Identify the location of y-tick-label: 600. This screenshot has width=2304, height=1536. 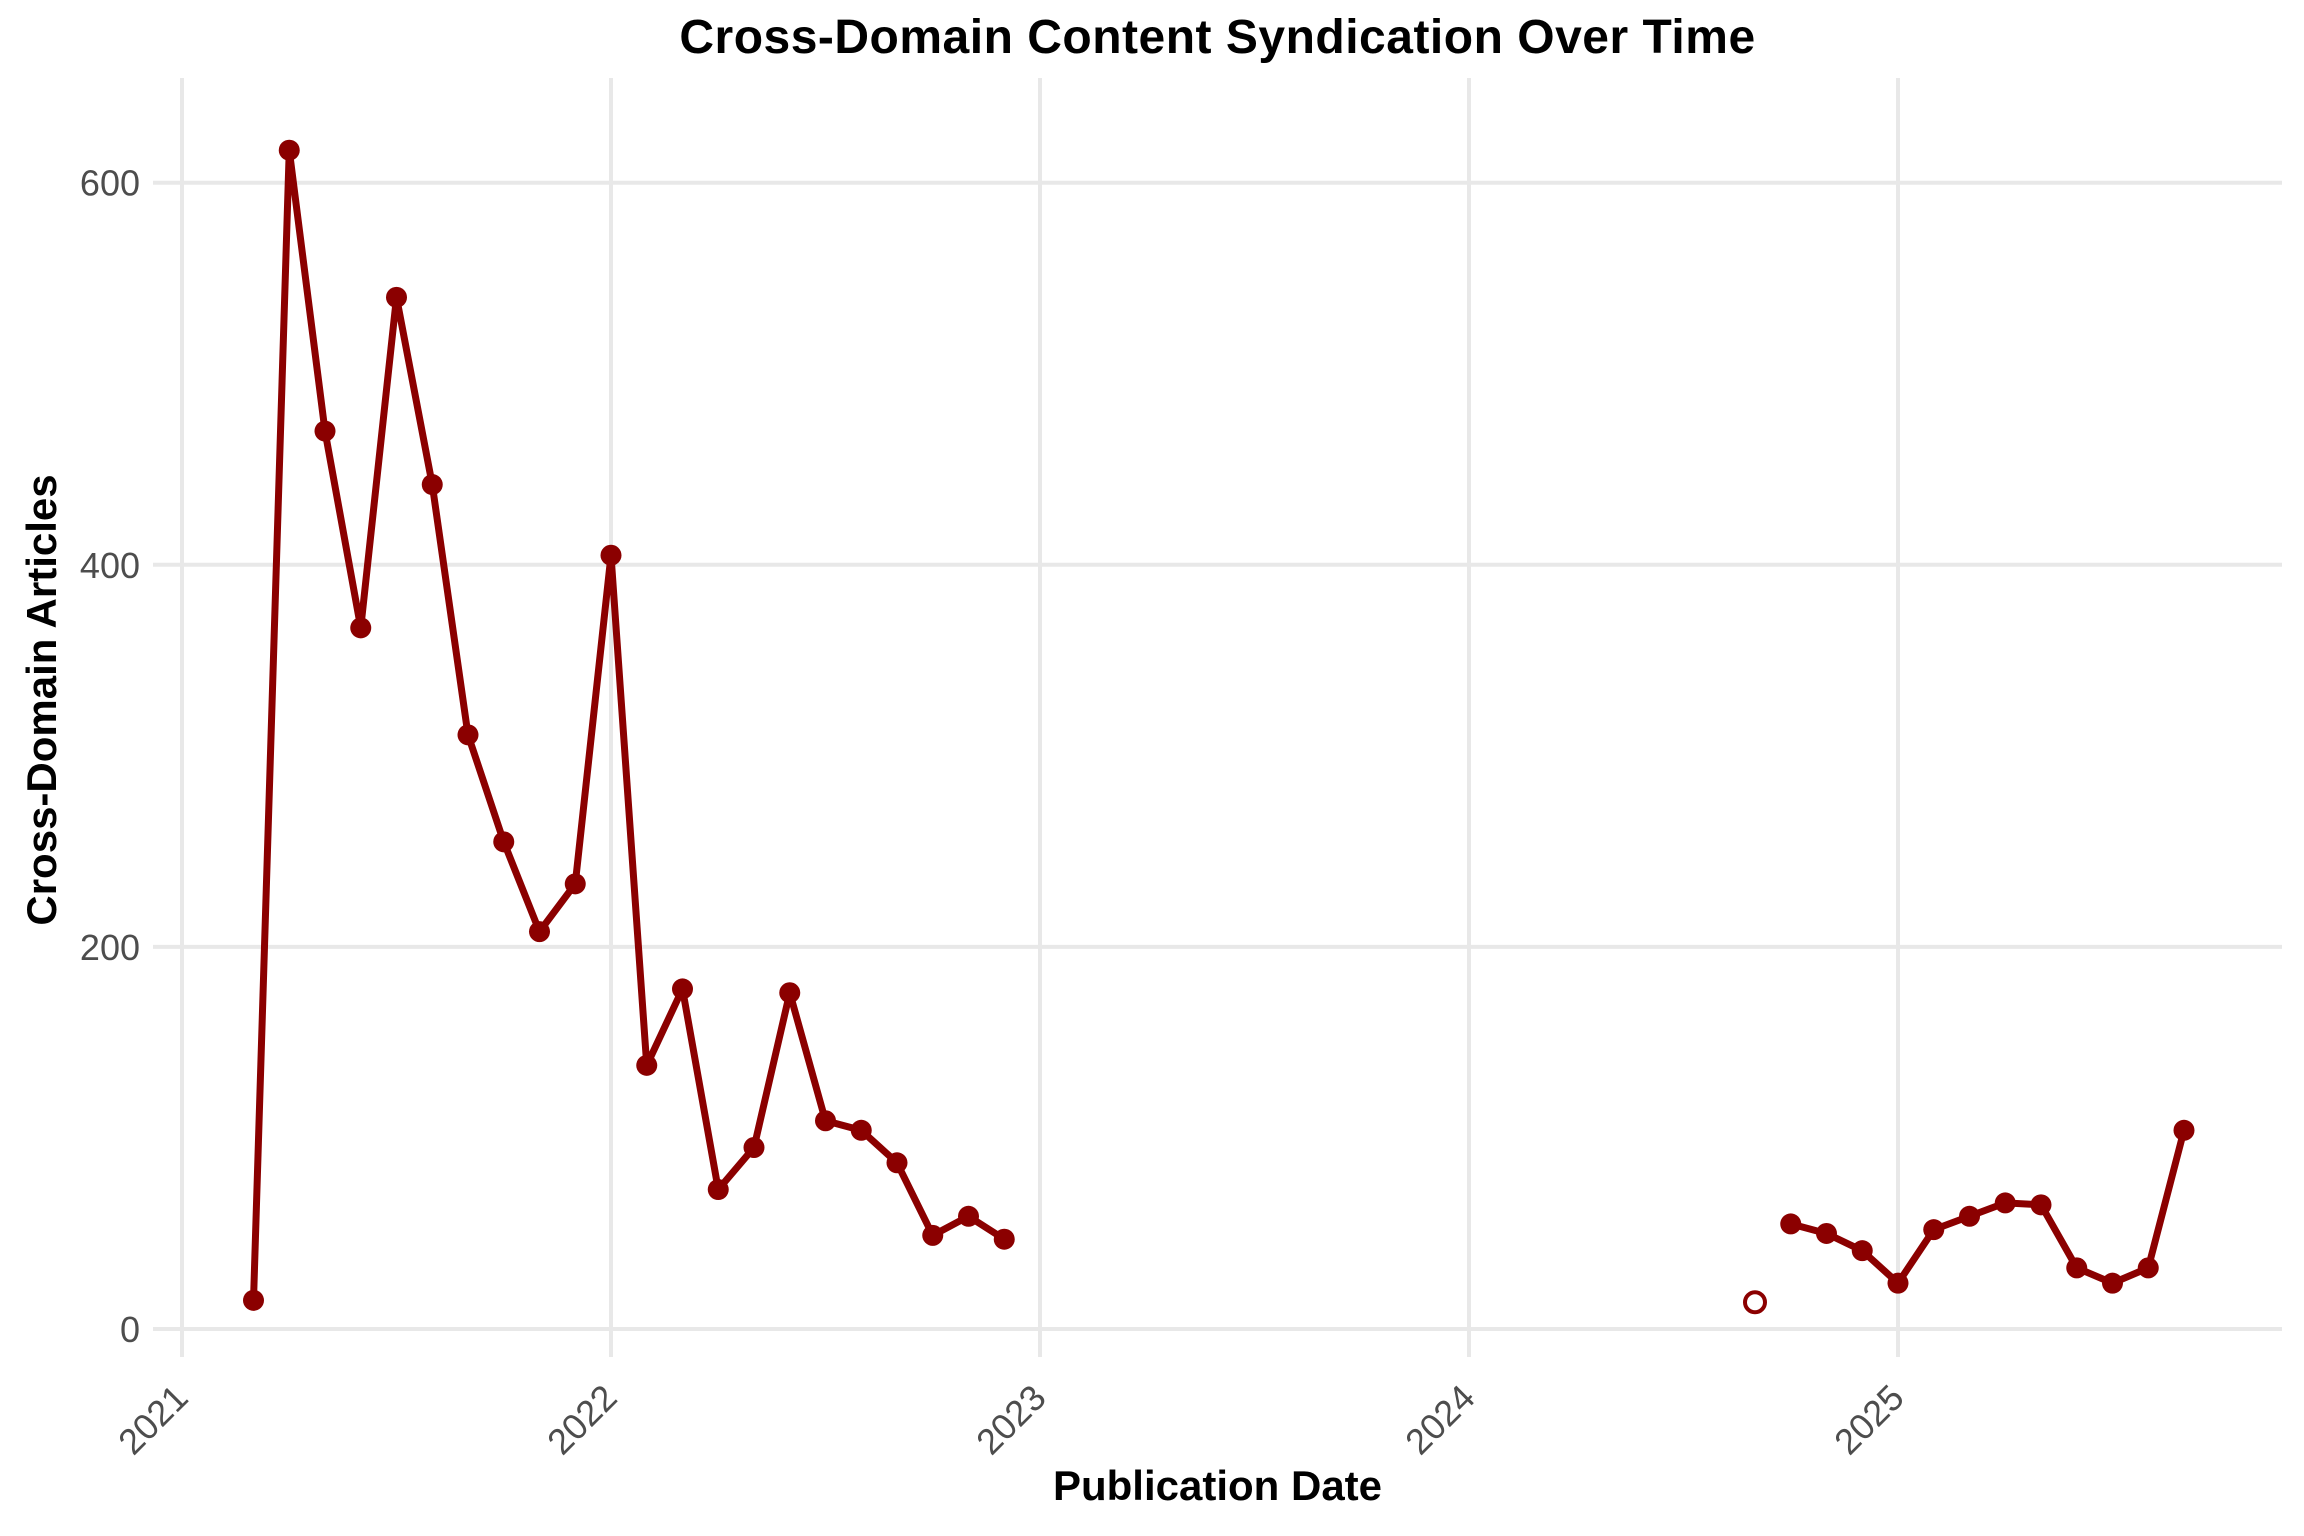
(110, 183).